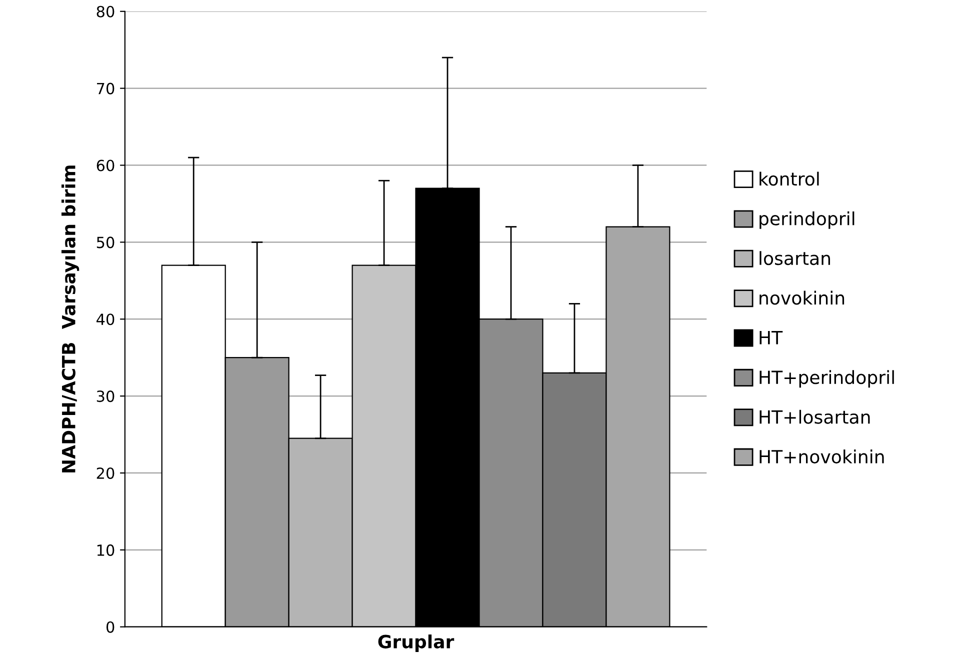 The height and width of the screenshot is (669, 976). I want to click on legend-label: kontrol, so click(789, 179).